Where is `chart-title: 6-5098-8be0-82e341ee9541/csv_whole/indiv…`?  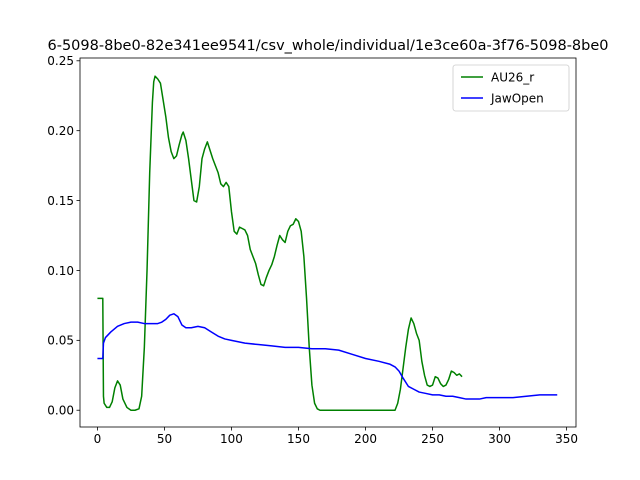
chart-title: 6-5098-8be0-82e341ee9541/csv_whole/indiv… is located at coordinates (328, 46).